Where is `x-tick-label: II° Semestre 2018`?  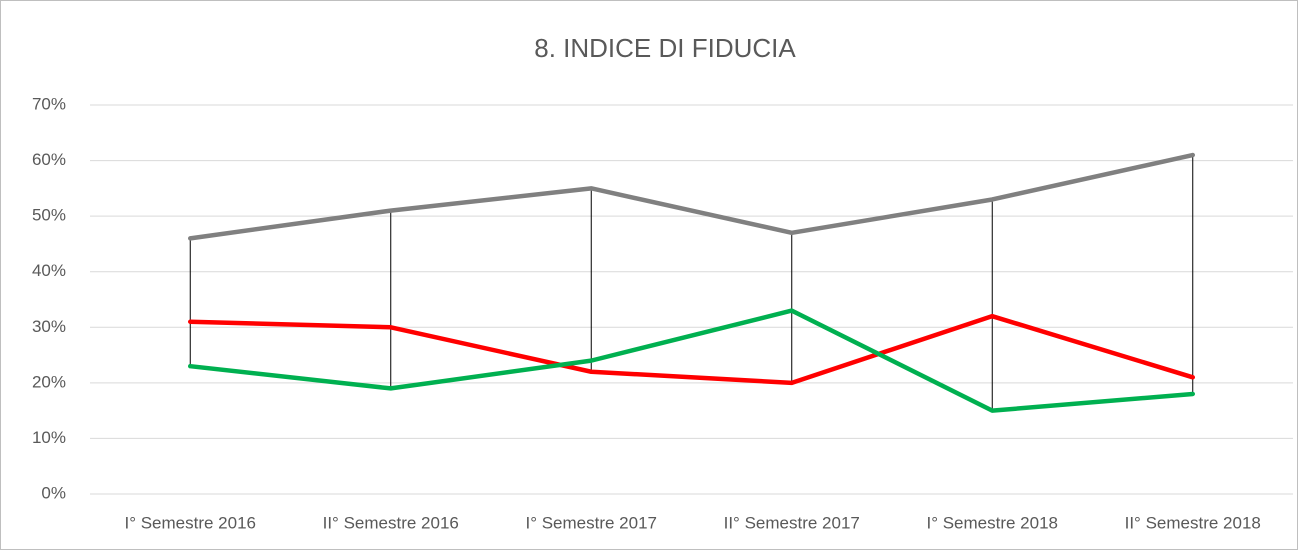
x-tick-label: II° Semestre 2018 is located at coordinates (1193, 522).